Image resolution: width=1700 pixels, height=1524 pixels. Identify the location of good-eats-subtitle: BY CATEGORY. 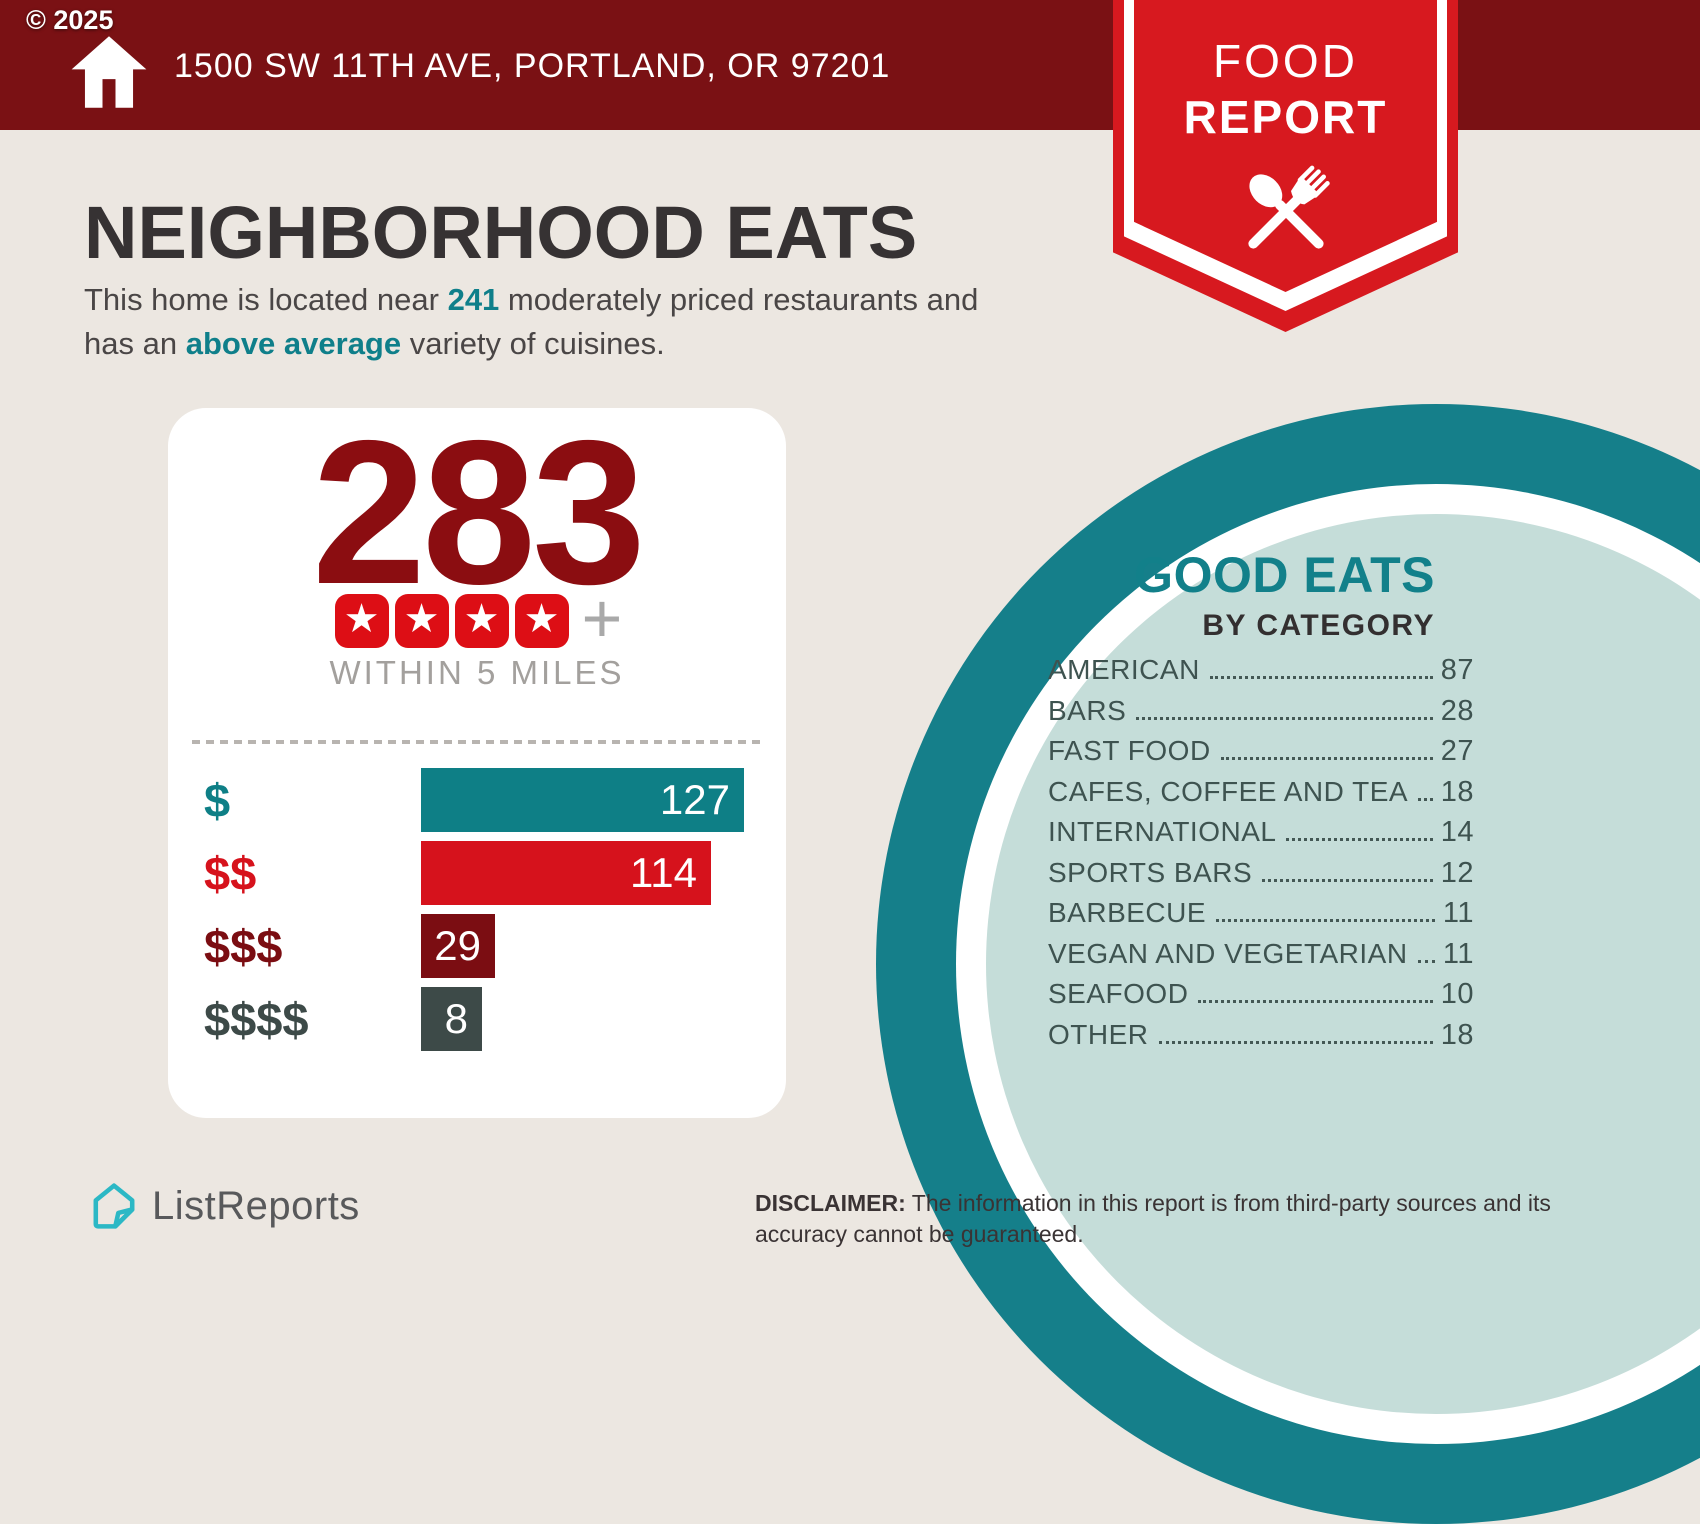
(1318, 625).